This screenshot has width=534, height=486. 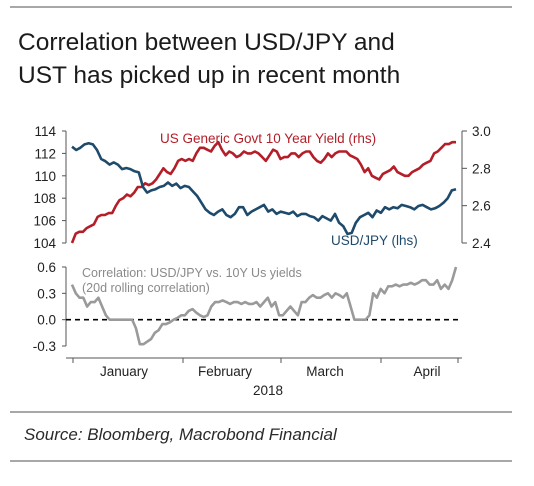 What do you see at coordinates (268, 390) in the screenshot?
I see `x-axis-year: 2018` at bounding box center [268, 390].